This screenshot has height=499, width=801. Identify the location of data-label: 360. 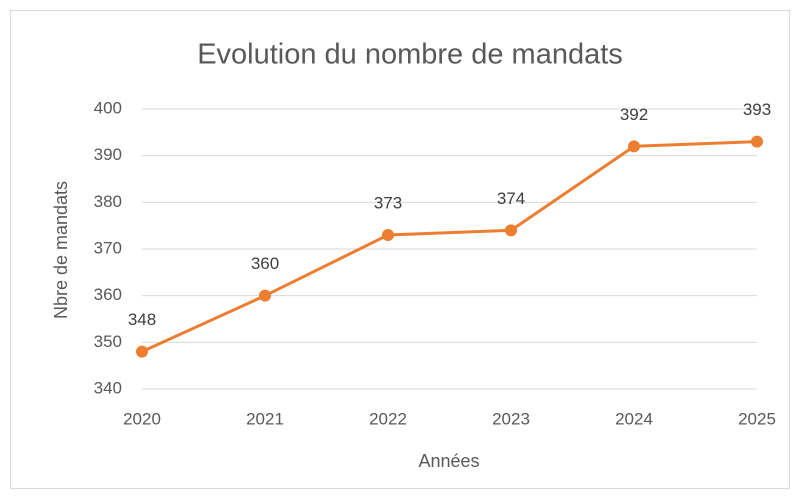
(265, 263).